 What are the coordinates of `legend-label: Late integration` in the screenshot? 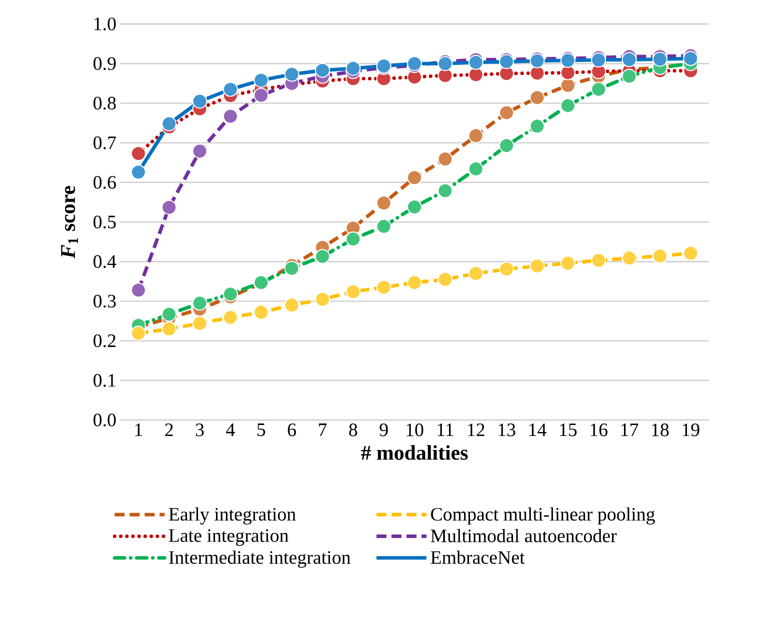 It's located at (228, 537).